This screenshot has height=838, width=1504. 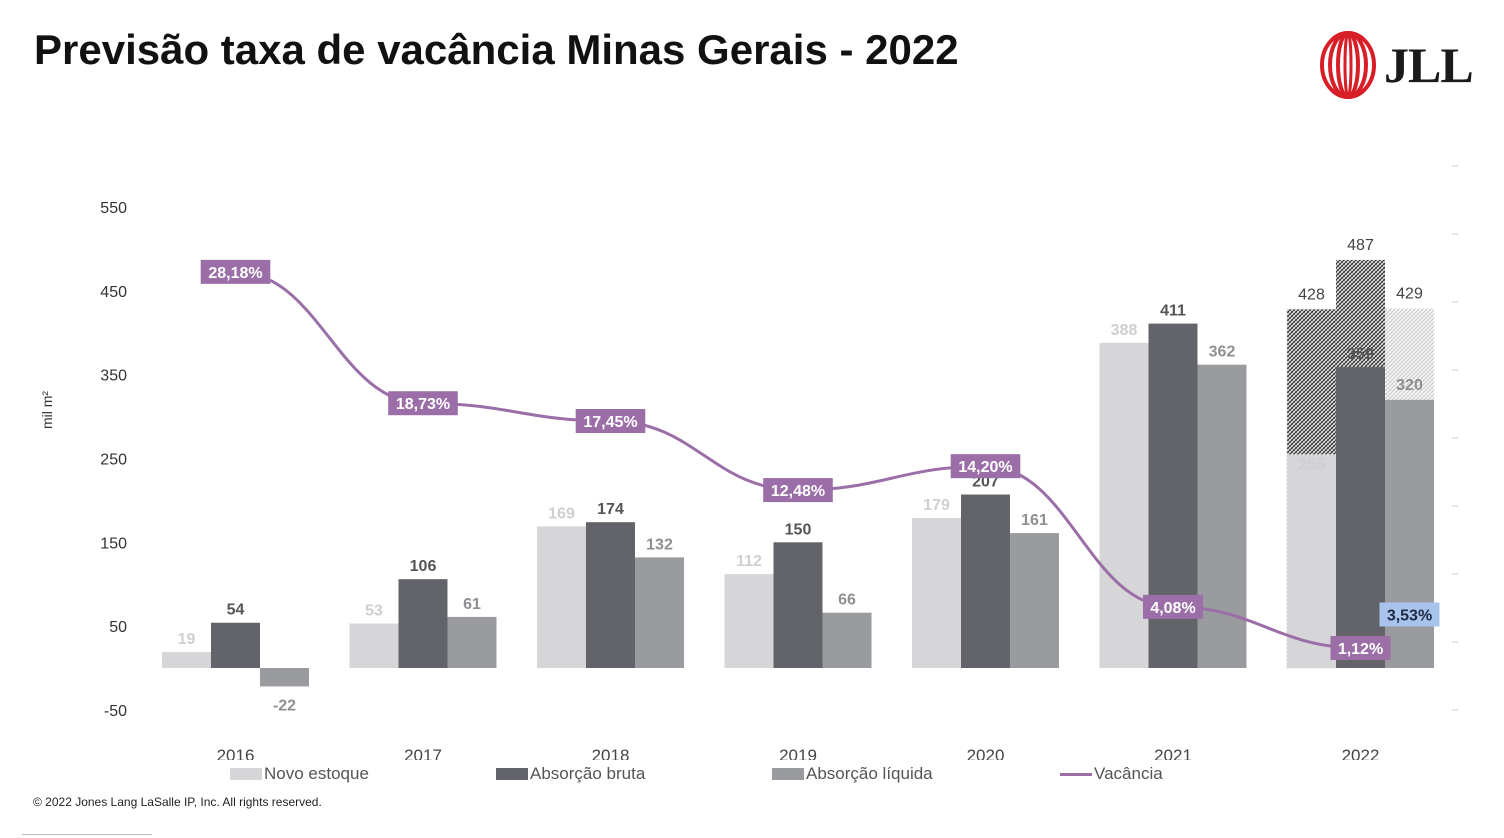 What do you see at coordinates (610, 509) in the screenshot?
I see `bar-label-absorcao-bruta: 174` at bounding box center [610, 509].